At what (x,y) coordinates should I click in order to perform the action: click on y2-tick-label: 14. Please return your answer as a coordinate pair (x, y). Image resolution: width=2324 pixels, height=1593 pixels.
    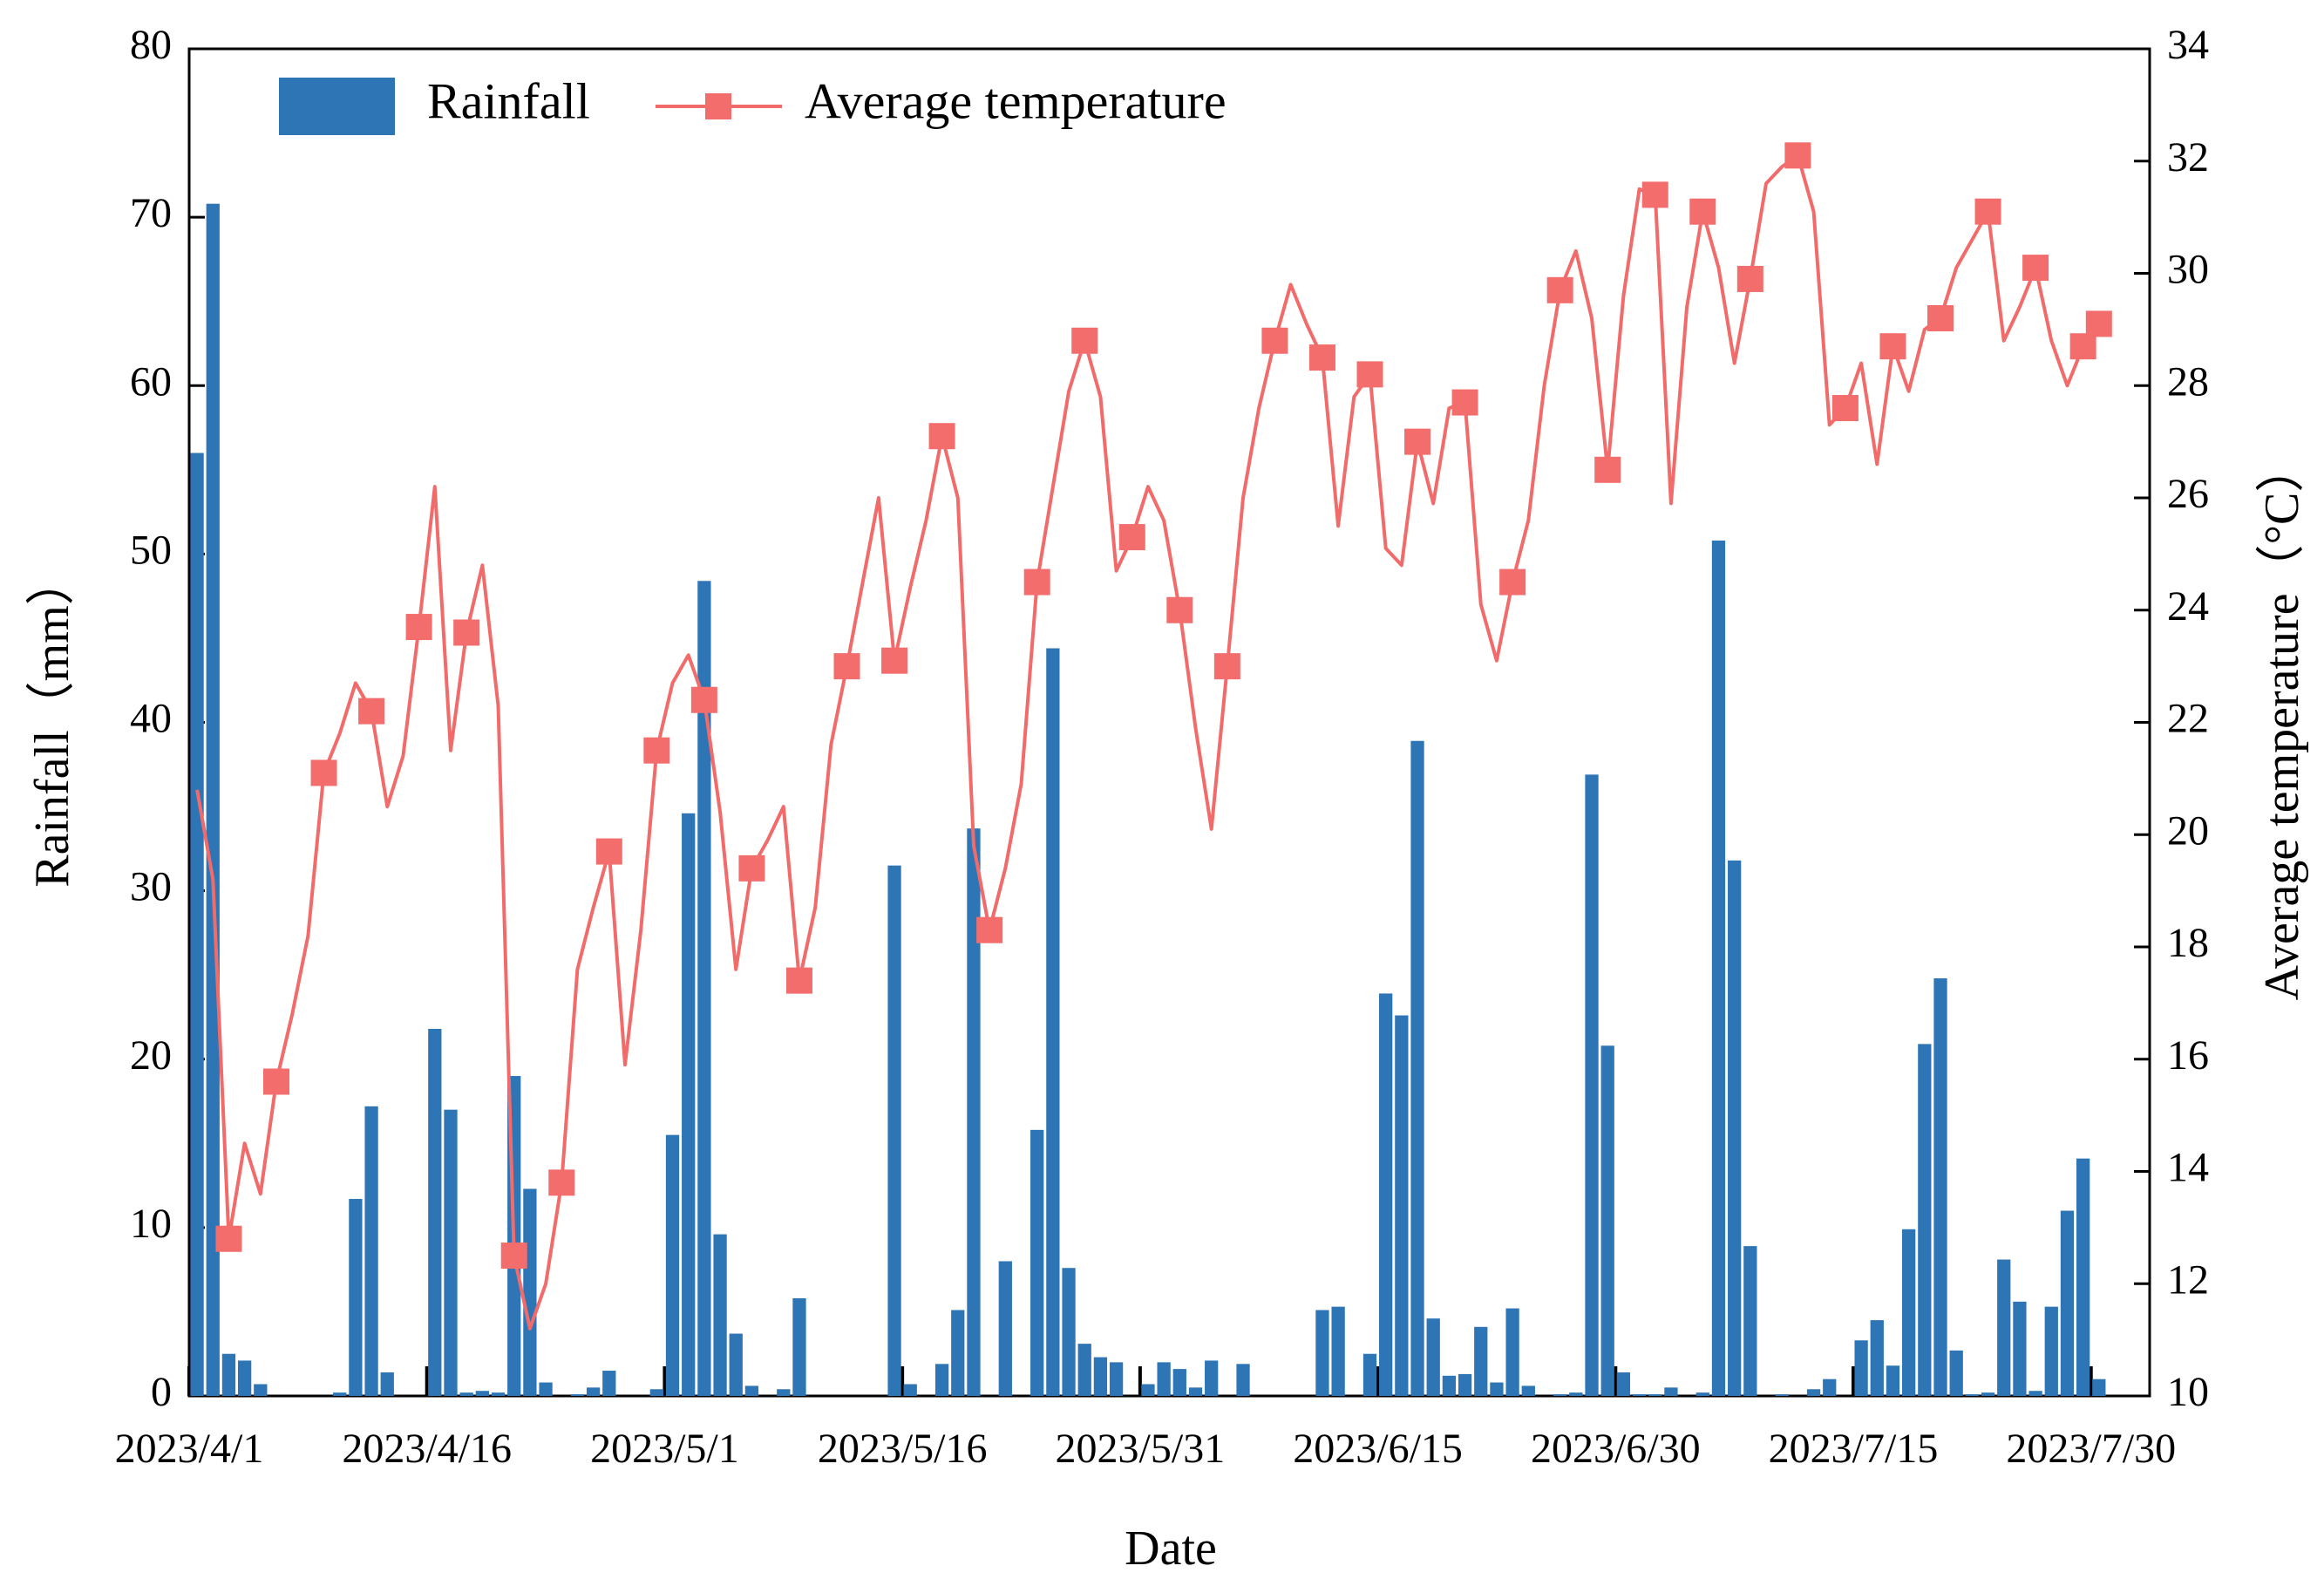
    Looking at the image, I should click on (2188, 1168).